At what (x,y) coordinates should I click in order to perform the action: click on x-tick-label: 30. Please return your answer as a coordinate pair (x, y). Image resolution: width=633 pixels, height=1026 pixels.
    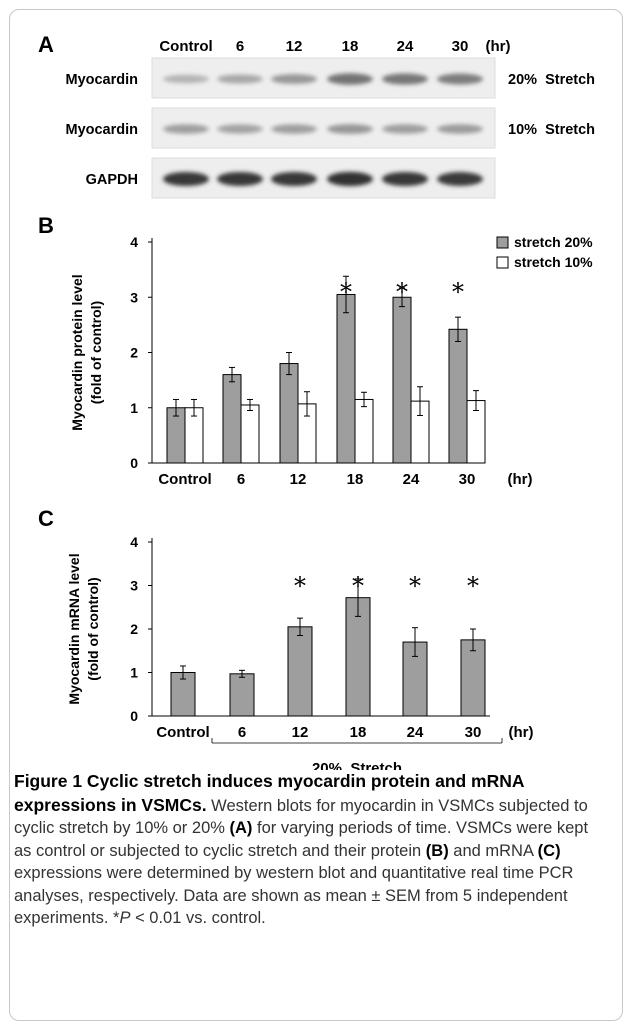
    Looking at the image, I should click on (467, 479).